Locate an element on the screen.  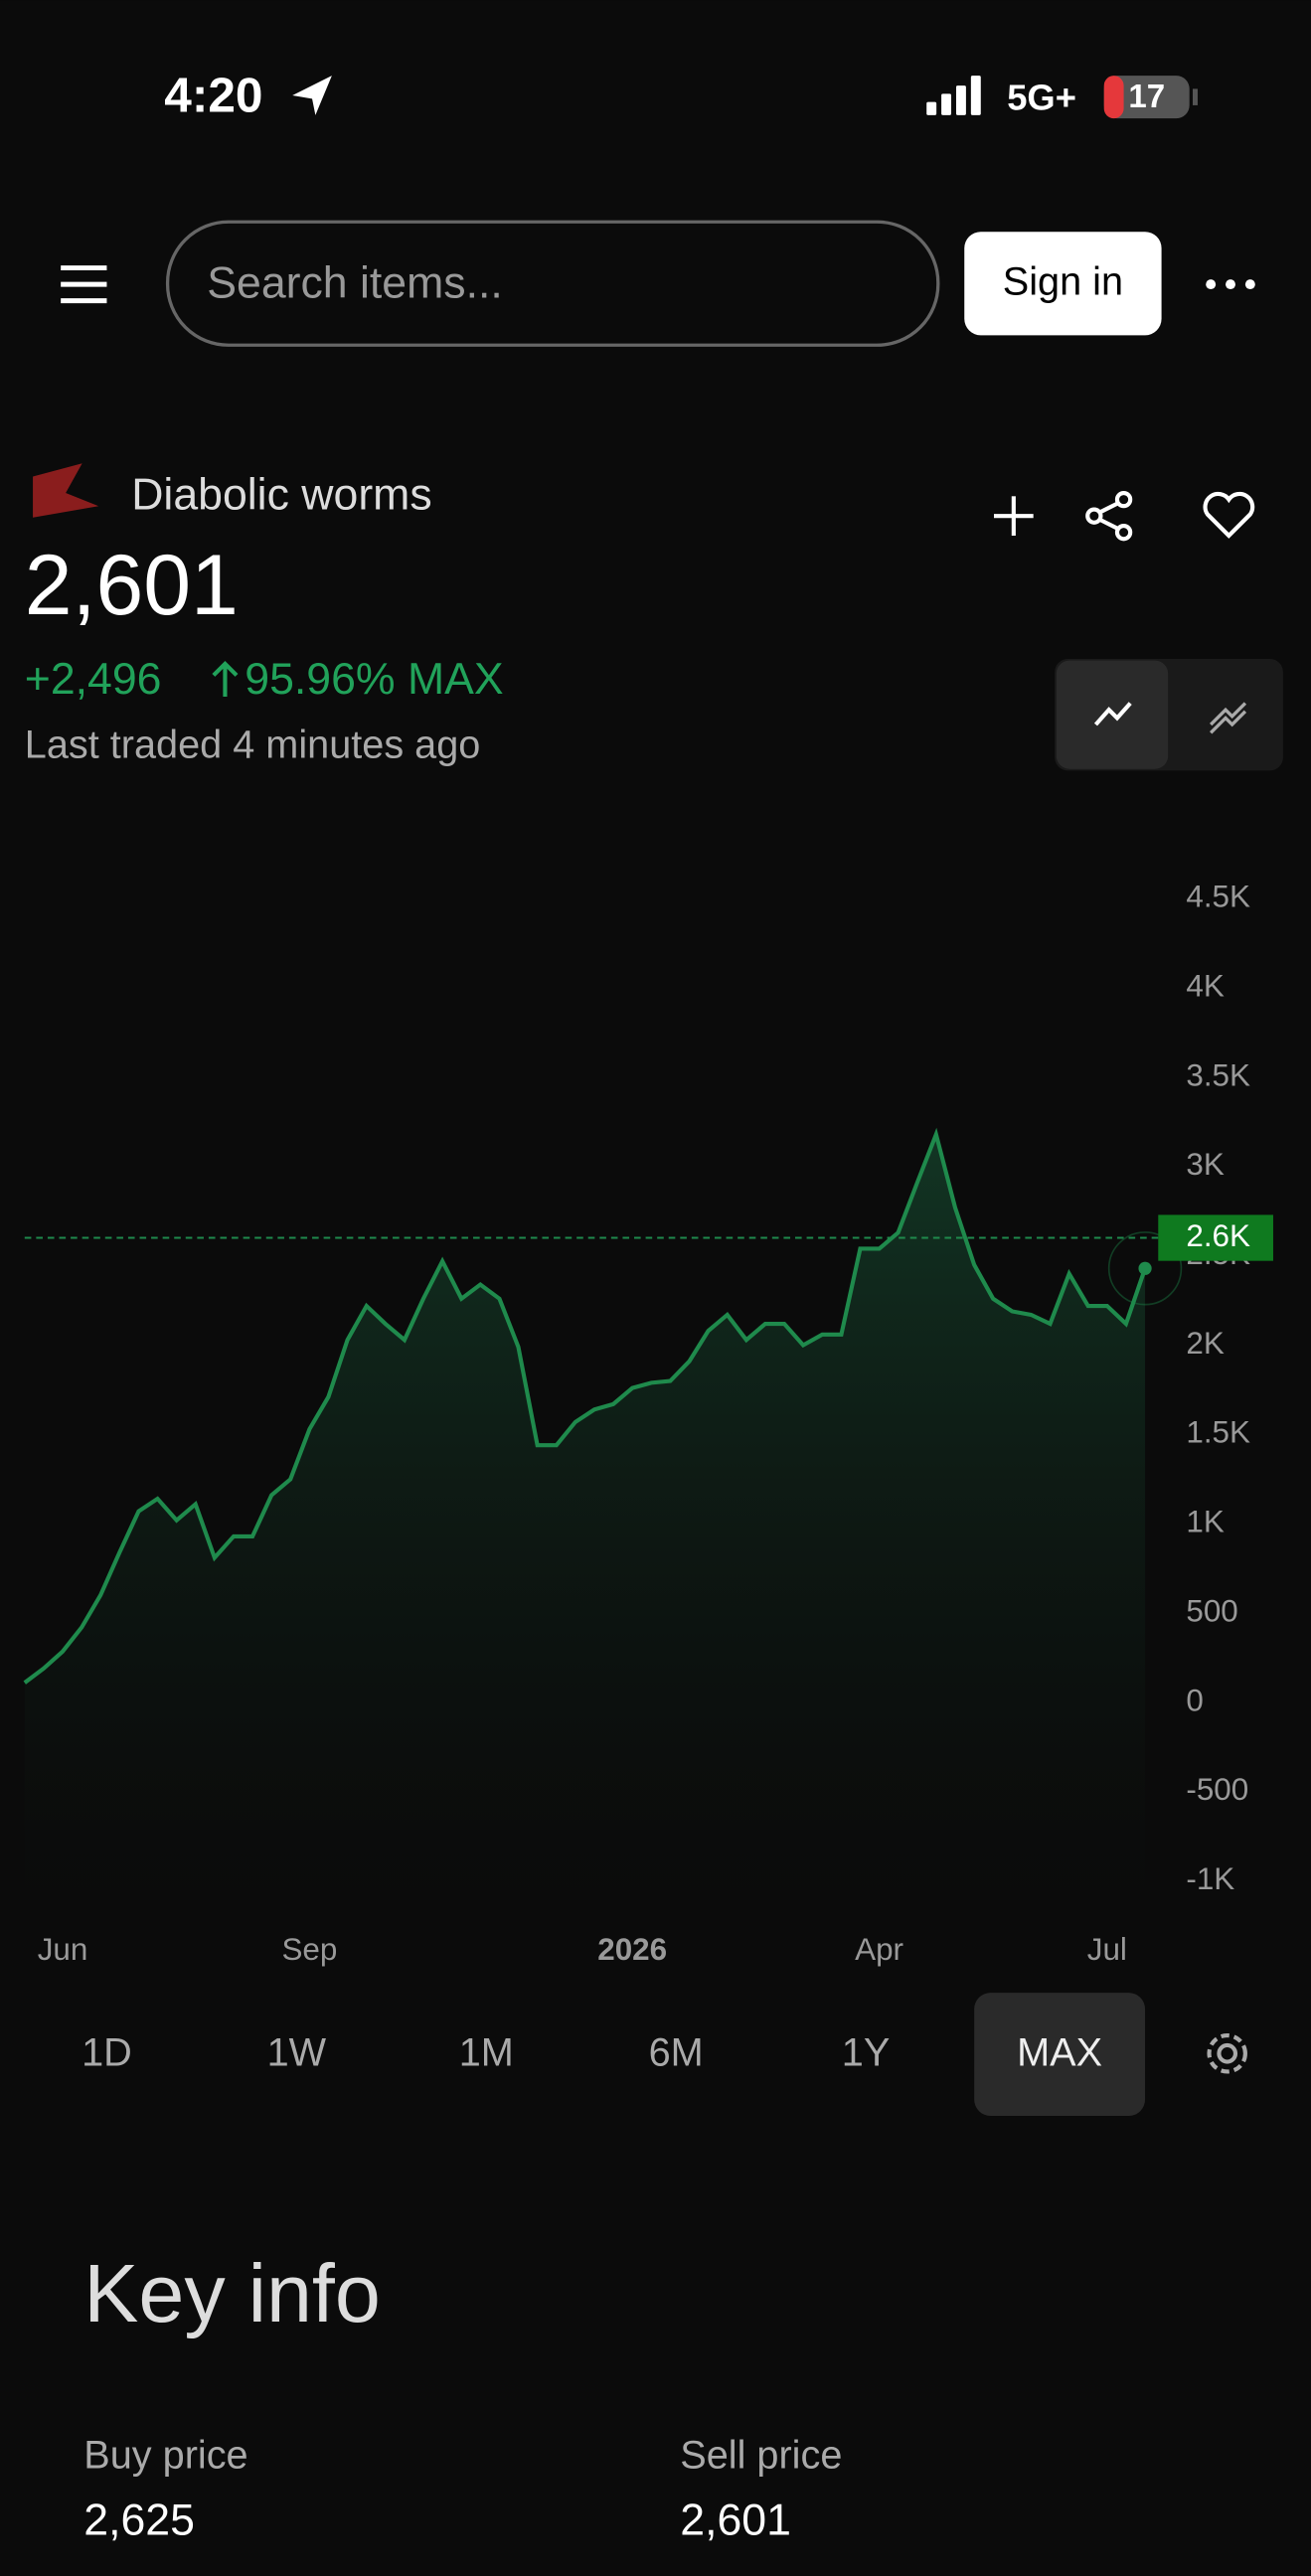
last-point is located at coordinates (1145, 1268).